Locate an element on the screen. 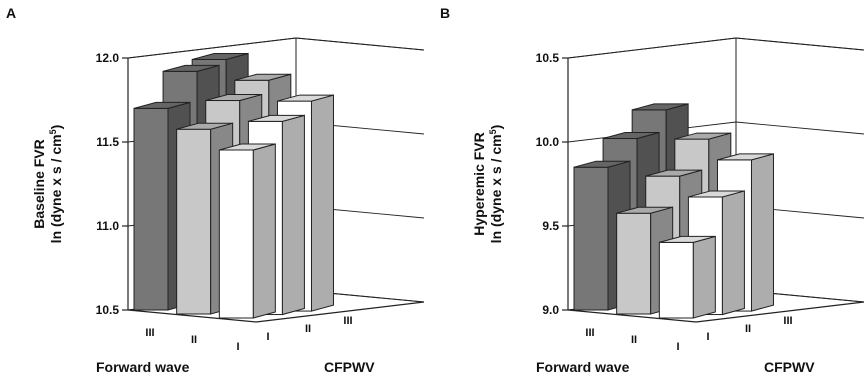 This screenshot has width=866, height=380. y-tick-label: 9.5 is located at coordinates (550, 226).